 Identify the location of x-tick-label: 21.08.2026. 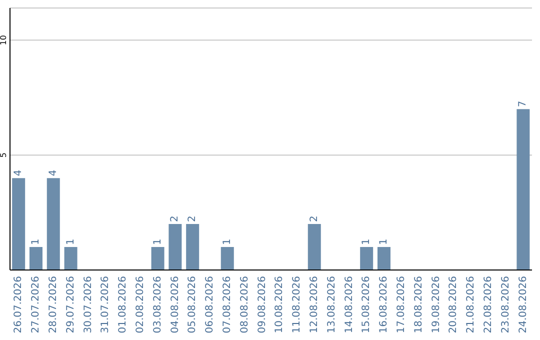
(471, 305).